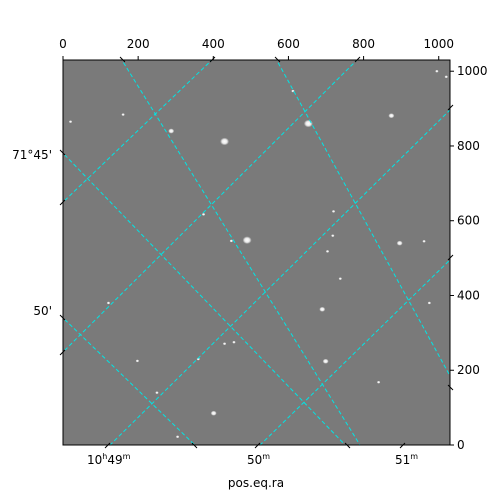 This screenshot has width=500, height=500. What do you see at coordinates (406, 459) in the screenshot?
I see `ra-tick-label: 51m` at bounding box center [406, 459].